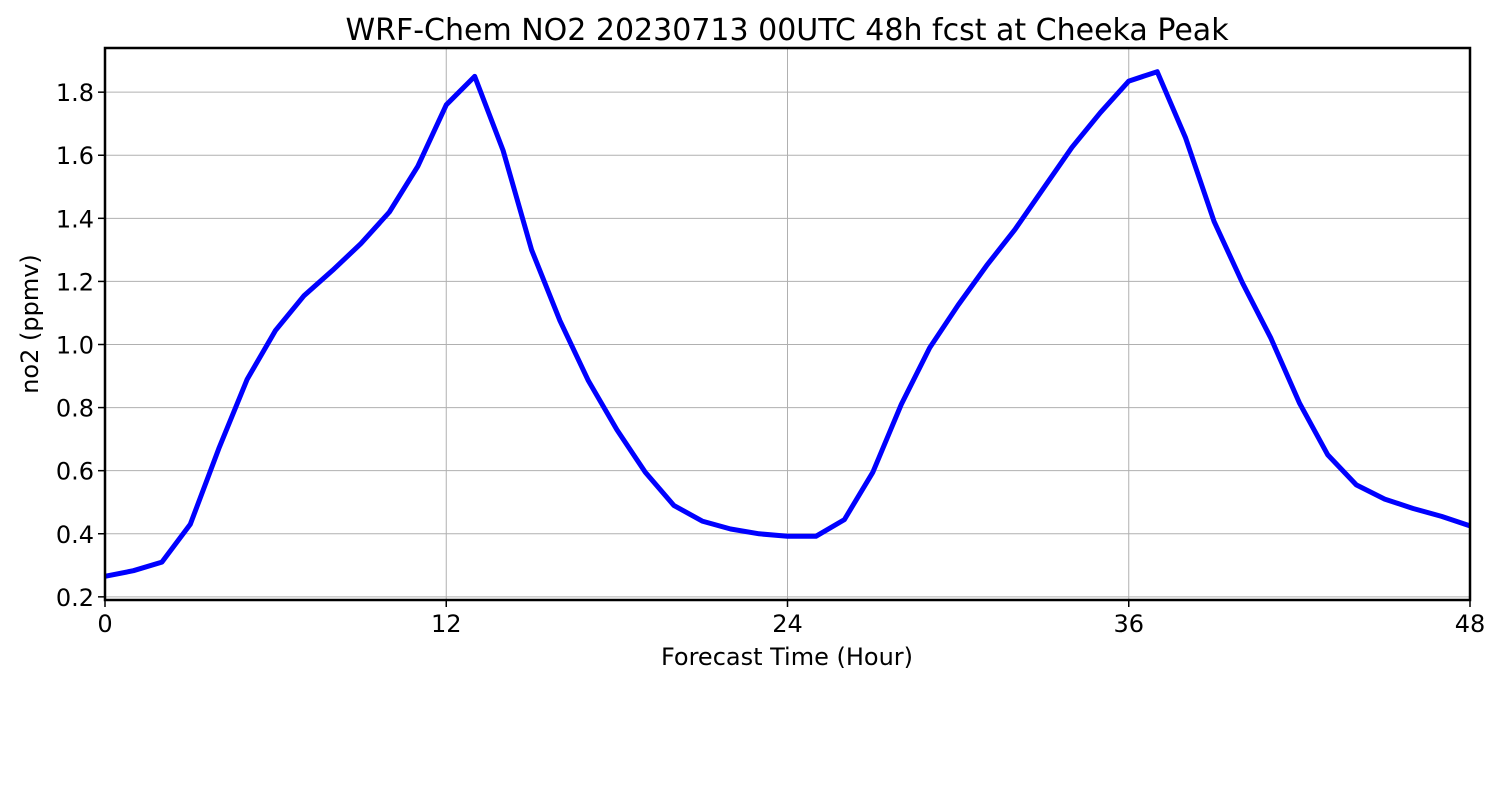  I want to click on x-tick-label: 24, so click(787, 624).